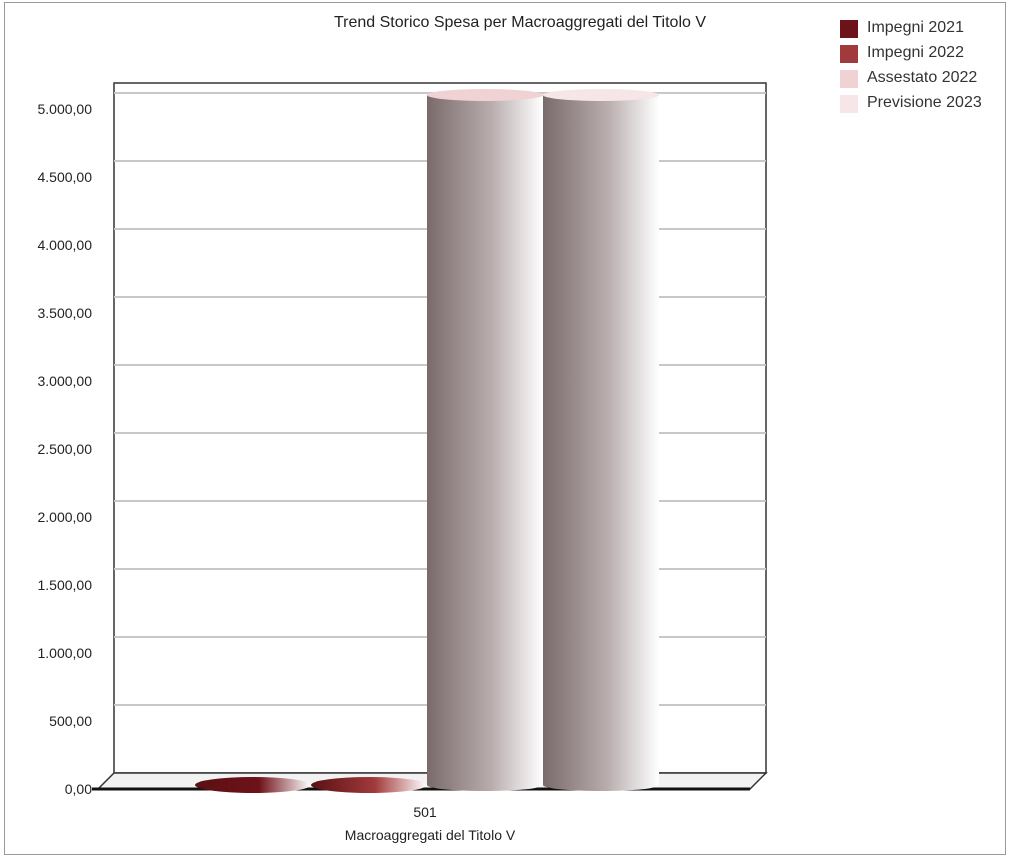 Image resolution: width=1010 pixels, height=859 pixels. What do you see at coordinates (70, 721) in the screenshot?
I see `y-tick-label: 500,00` at bounding box center [70, 721].